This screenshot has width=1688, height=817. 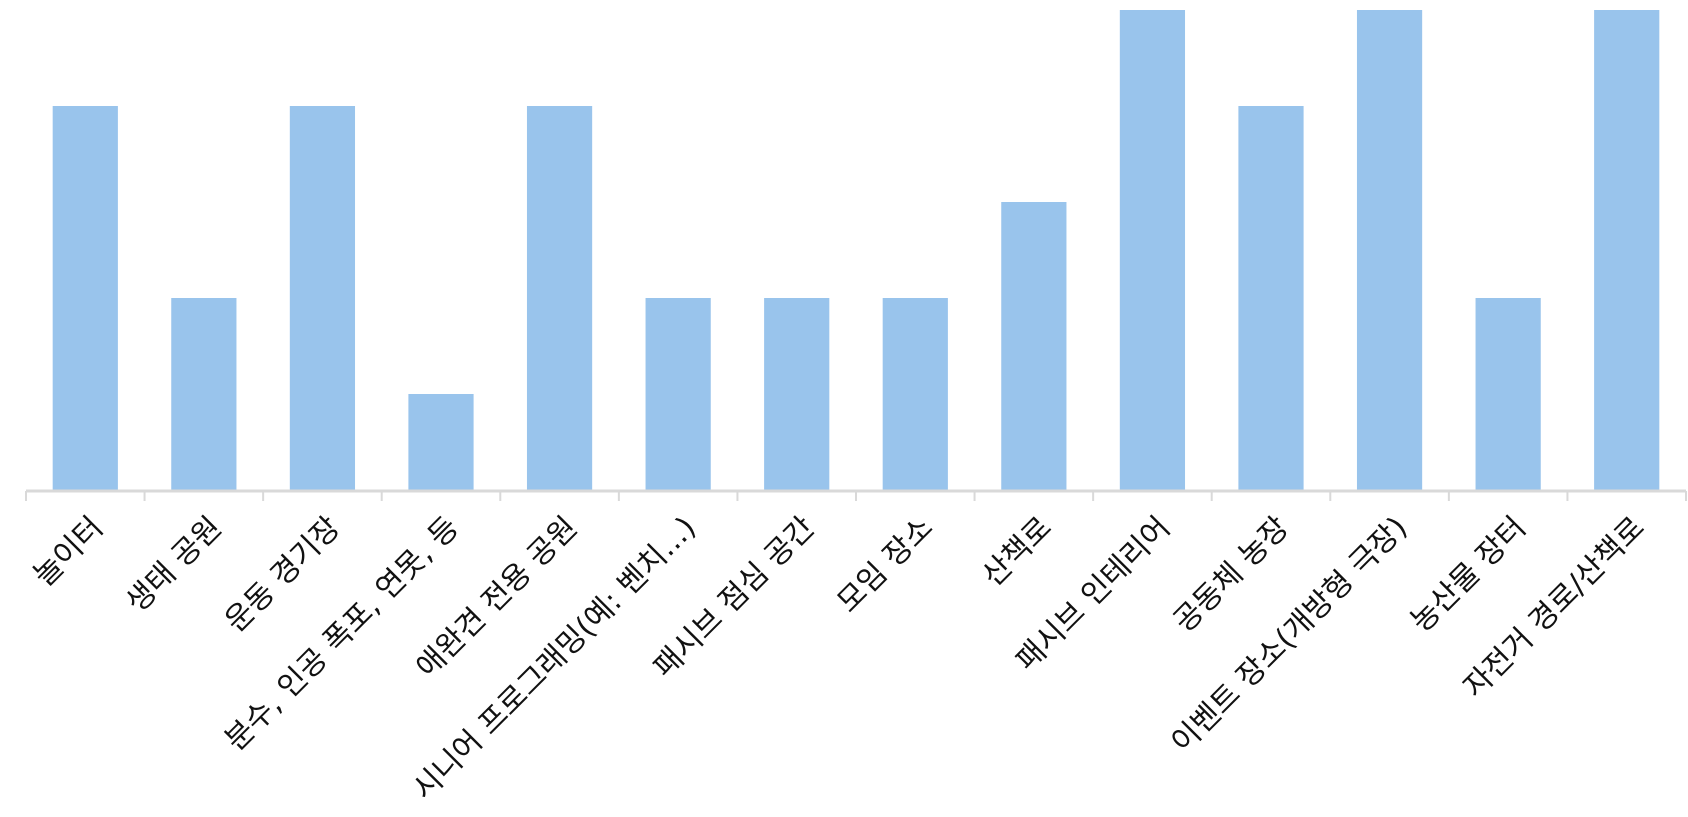 I want to click on x-tick-label: 놀이터, so click(x=68, y=551).